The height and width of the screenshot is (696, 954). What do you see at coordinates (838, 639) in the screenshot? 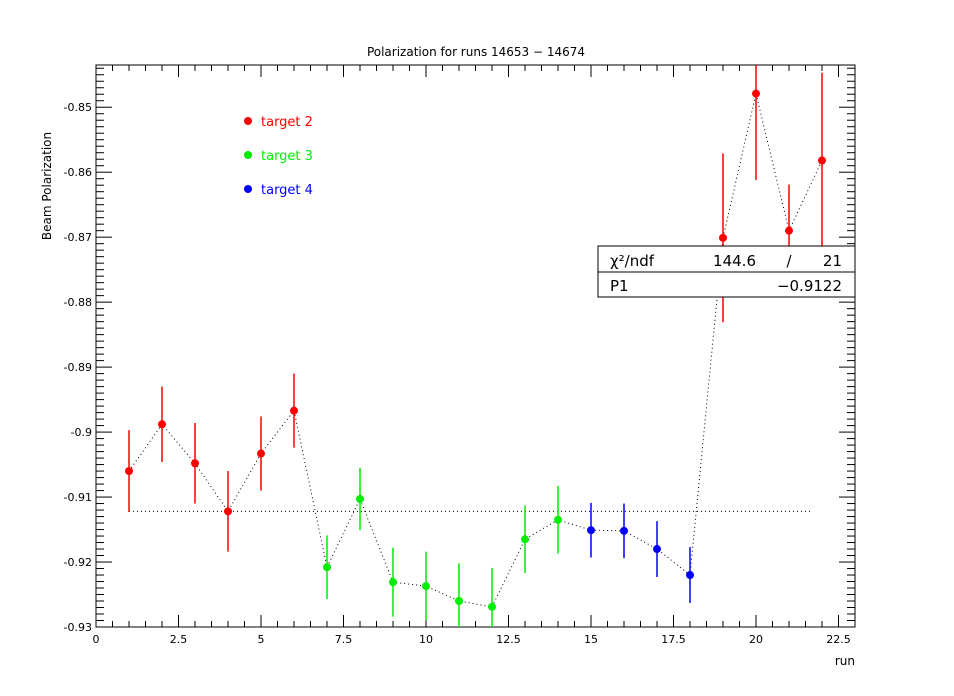
I see `x-tick-label: 22.5` at bounding box center [838, 639].